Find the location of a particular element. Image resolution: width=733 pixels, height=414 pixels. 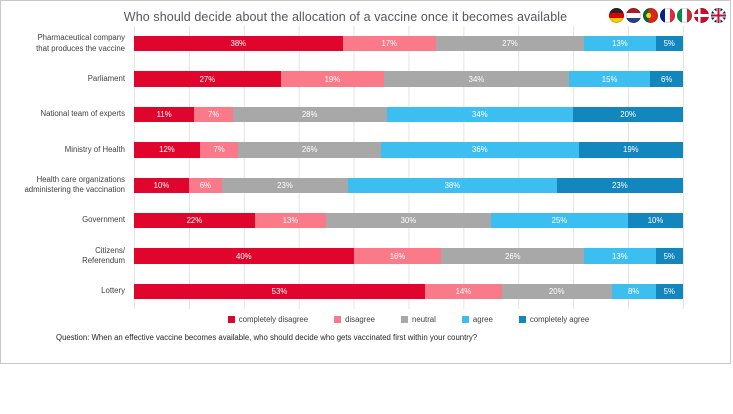

flag-italy-icon is located at coordinates (684, 15).